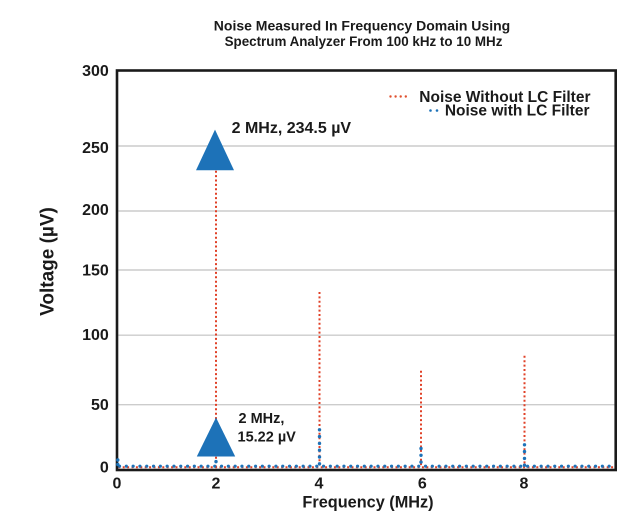  Describe the element at coordinates (364, 41) in the screenshot. I see `svg-text:Spectrum Analyzer From 100 kHz: Spectrum Analyzer From 100 kHz to 10 MHz` at that location.